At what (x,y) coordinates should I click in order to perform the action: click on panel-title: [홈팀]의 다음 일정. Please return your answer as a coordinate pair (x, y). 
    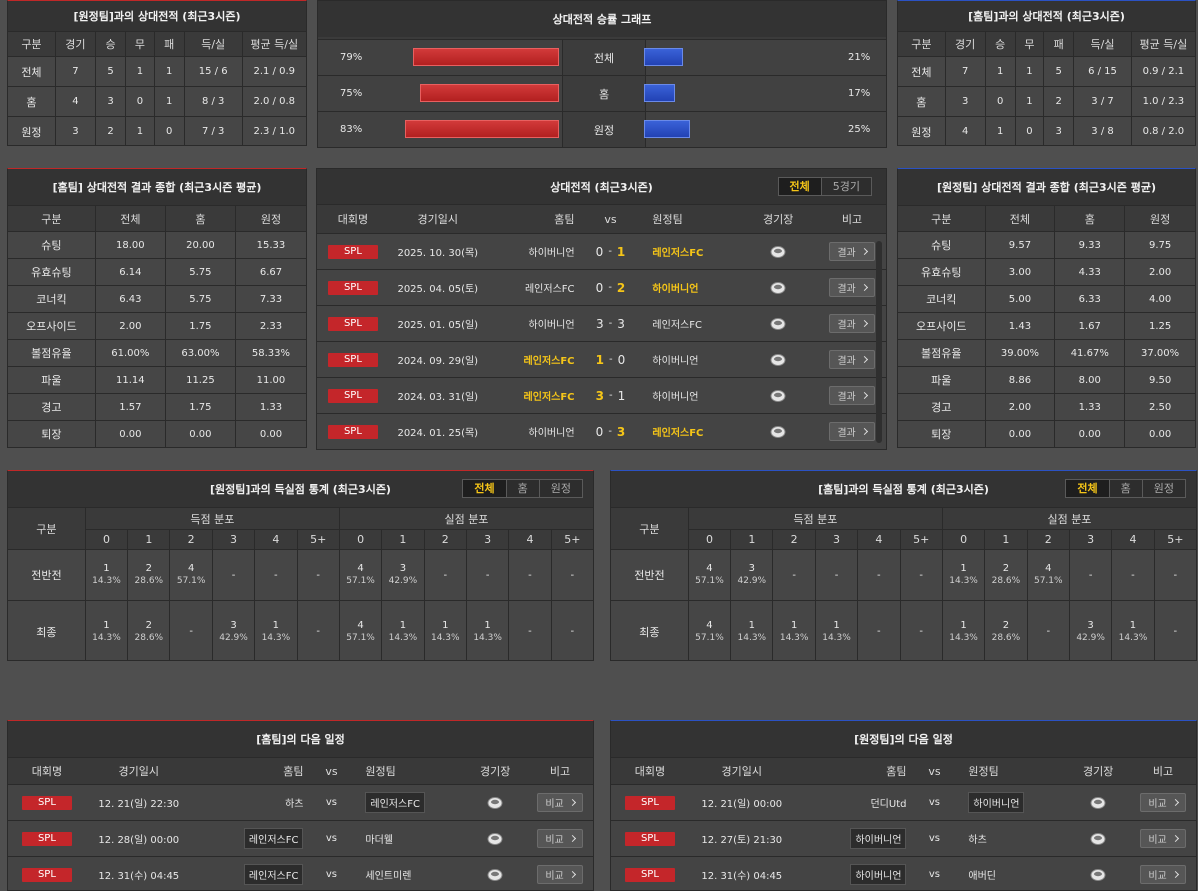
    Looking at the image, I should click on (300, 739).